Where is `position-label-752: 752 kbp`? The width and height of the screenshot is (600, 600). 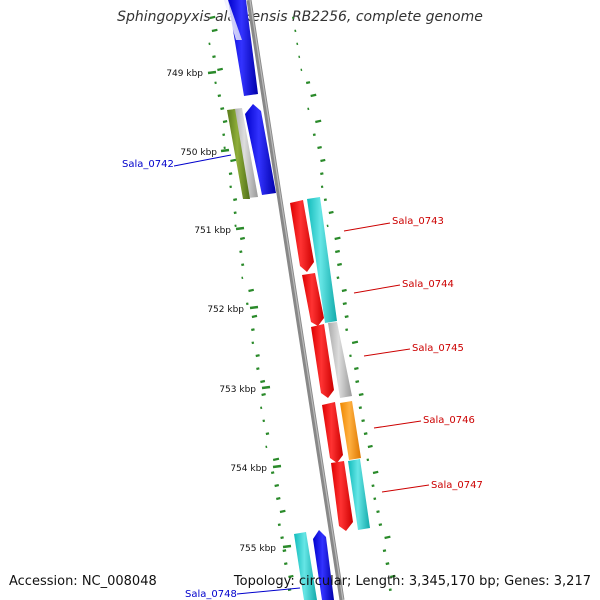
position-label-752: 752 kbp is located at coordinates (225, 310).